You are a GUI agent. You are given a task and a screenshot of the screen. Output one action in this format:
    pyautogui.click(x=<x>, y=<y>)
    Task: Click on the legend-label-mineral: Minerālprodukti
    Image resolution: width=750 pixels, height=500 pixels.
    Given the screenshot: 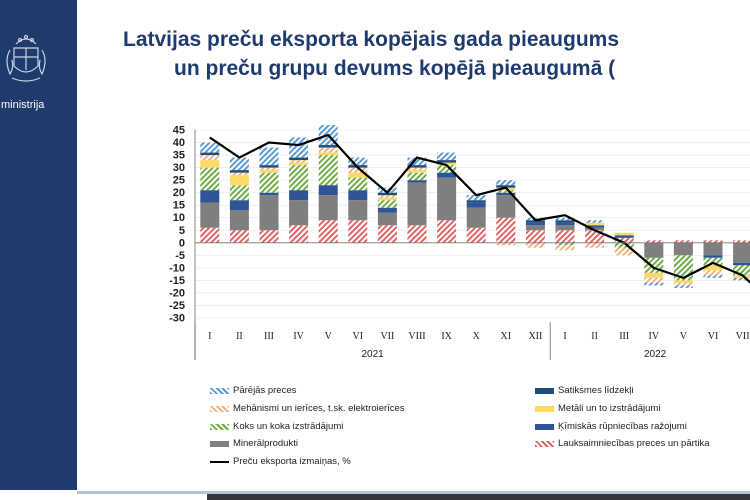 What is the action you would take?
    pyautogui.click(x=265, y=443)
    